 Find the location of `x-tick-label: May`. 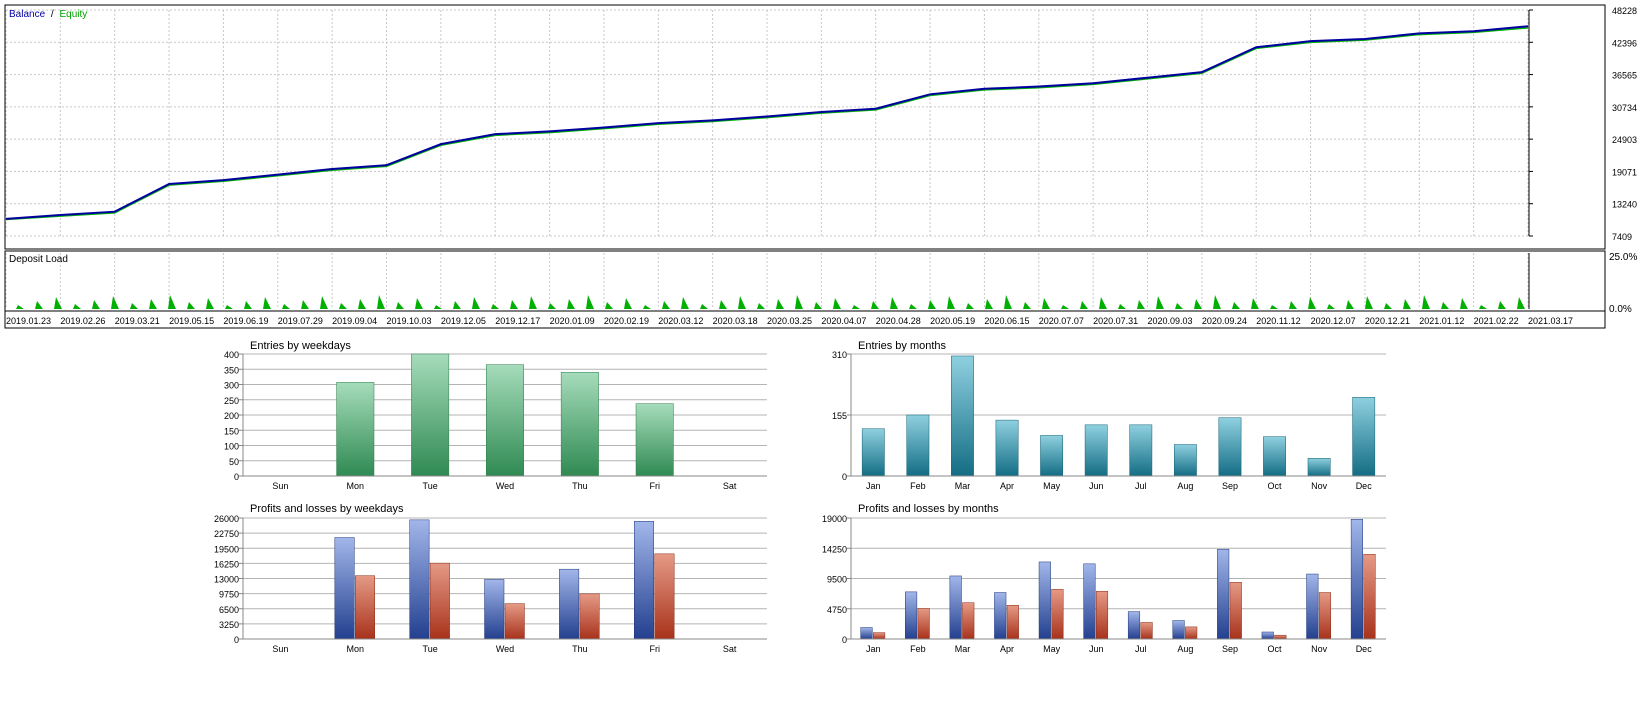

x-tick-label: May is located at coordinates (1052, 649).